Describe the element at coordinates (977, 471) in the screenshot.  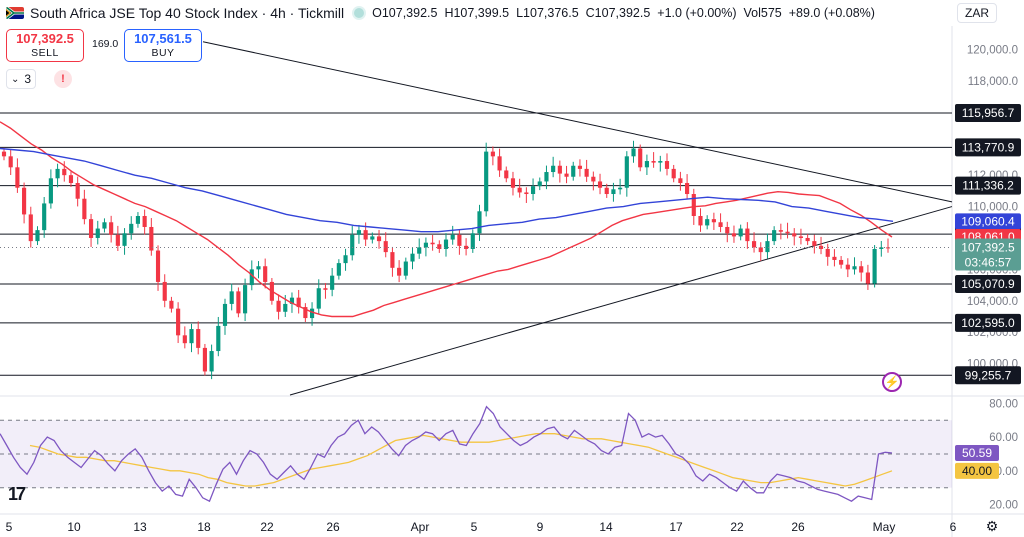
I see `rsi-value-label: 40.00` at that location.